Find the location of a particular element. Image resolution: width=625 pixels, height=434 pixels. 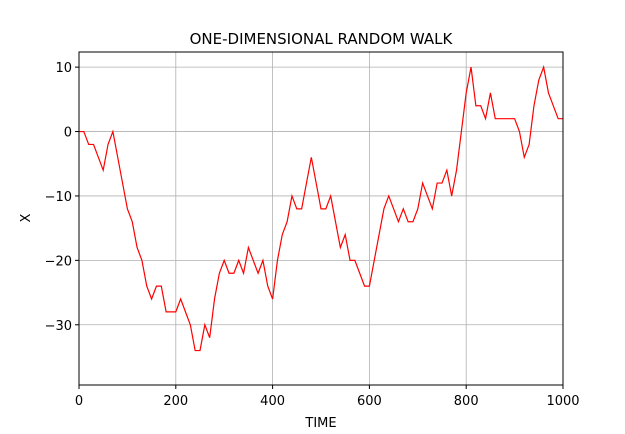

x-tick-label: 200 is located at coordinates (175, 401).